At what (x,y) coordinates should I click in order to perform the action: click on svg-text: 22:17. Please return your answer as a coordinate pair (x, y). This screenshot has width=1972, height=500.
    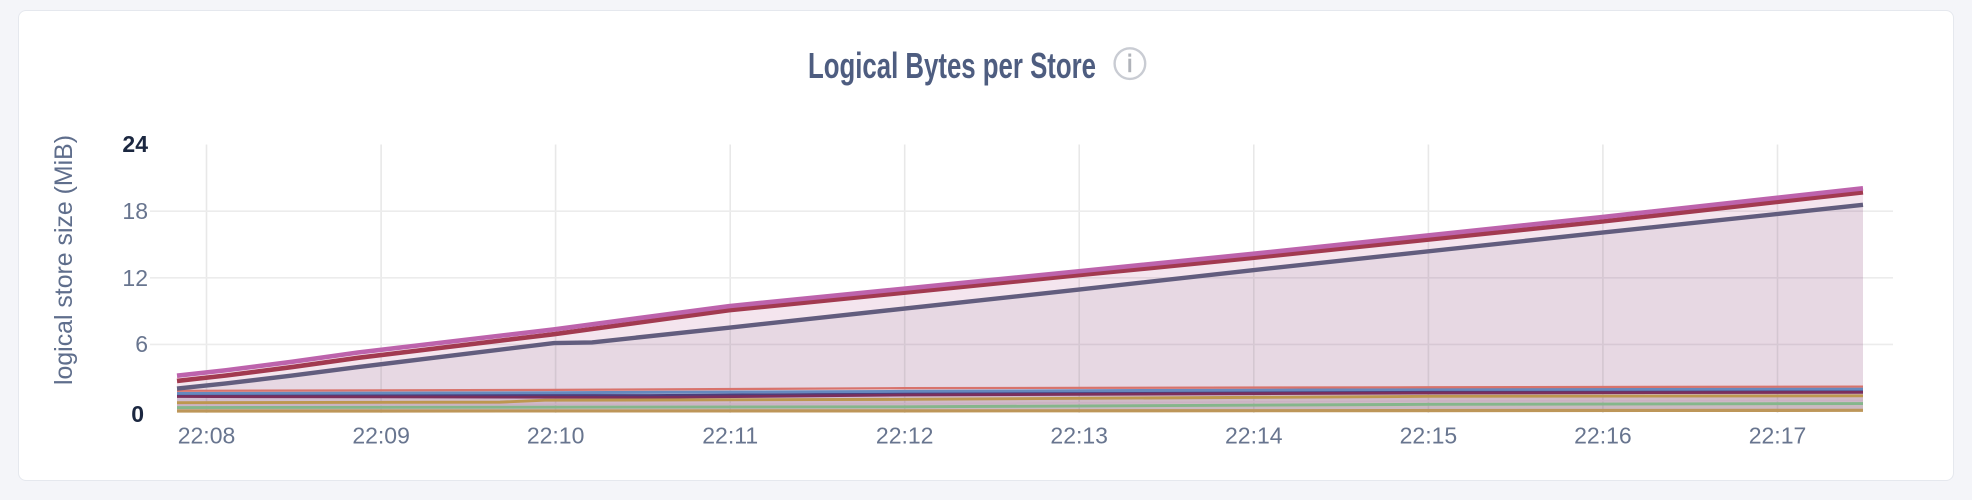
    Looking at the image, I should click on (1778, 436).